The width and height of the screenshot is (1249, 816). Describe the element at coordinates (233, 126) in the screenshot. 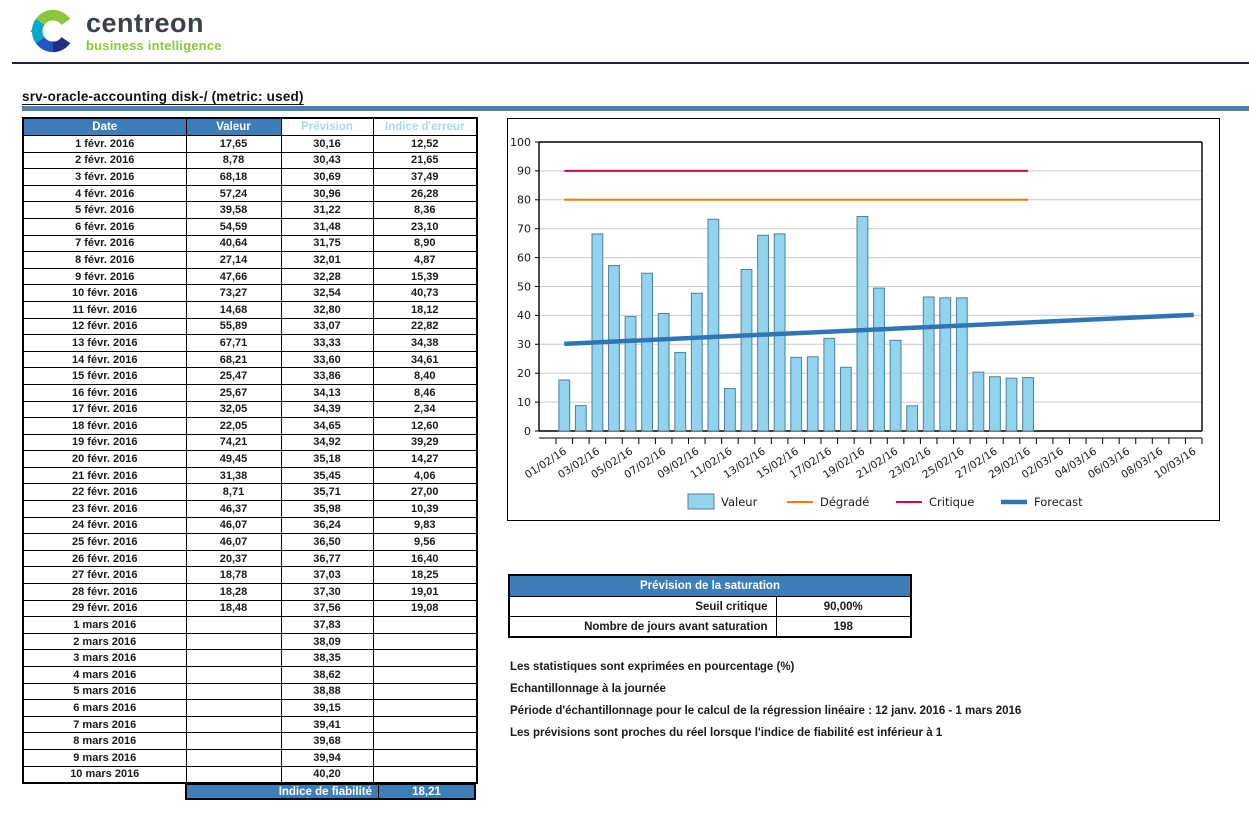

I see `col-header-valeur: Valeur` at that location.